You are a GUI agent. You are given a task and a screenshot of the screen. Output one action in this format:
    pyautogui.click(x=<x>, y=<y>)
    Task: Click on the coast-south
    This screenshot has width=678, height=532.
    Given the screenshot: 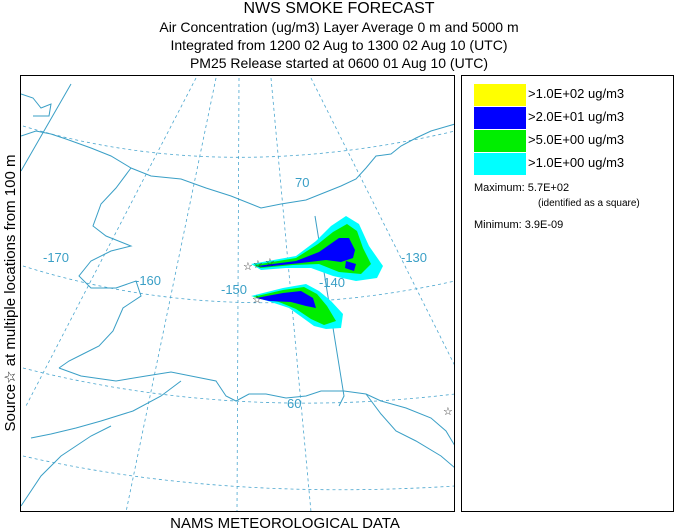 What is the action you would take?
    pyautogui.click(x=256, y=406)
    